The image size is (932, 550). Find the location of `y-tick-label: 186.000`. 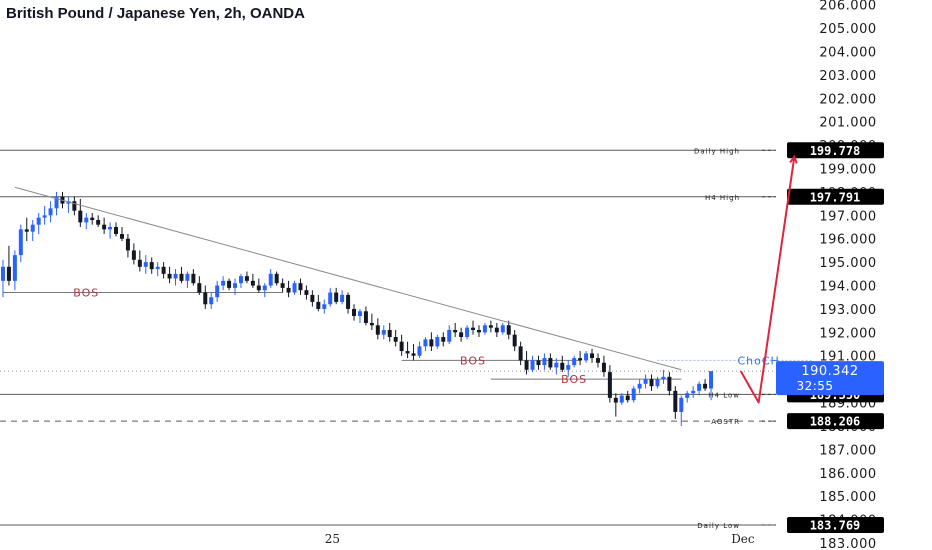

y-tick-label: 186.000 is located at coordinates (847, 474).